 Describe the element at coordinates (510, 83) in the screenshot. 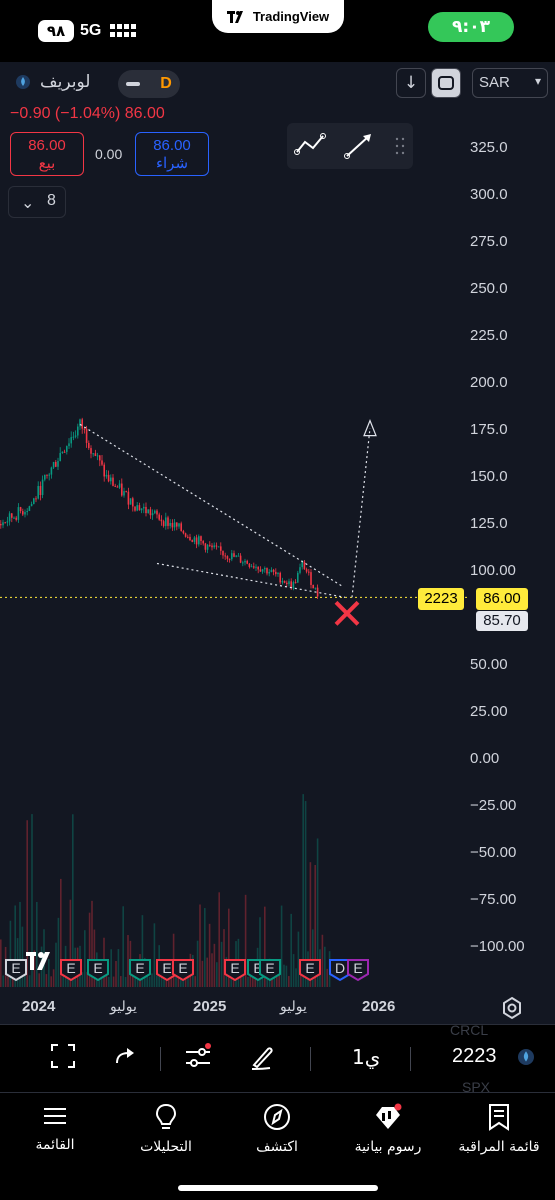

I see `currency-select: SAR ▾` at that location.